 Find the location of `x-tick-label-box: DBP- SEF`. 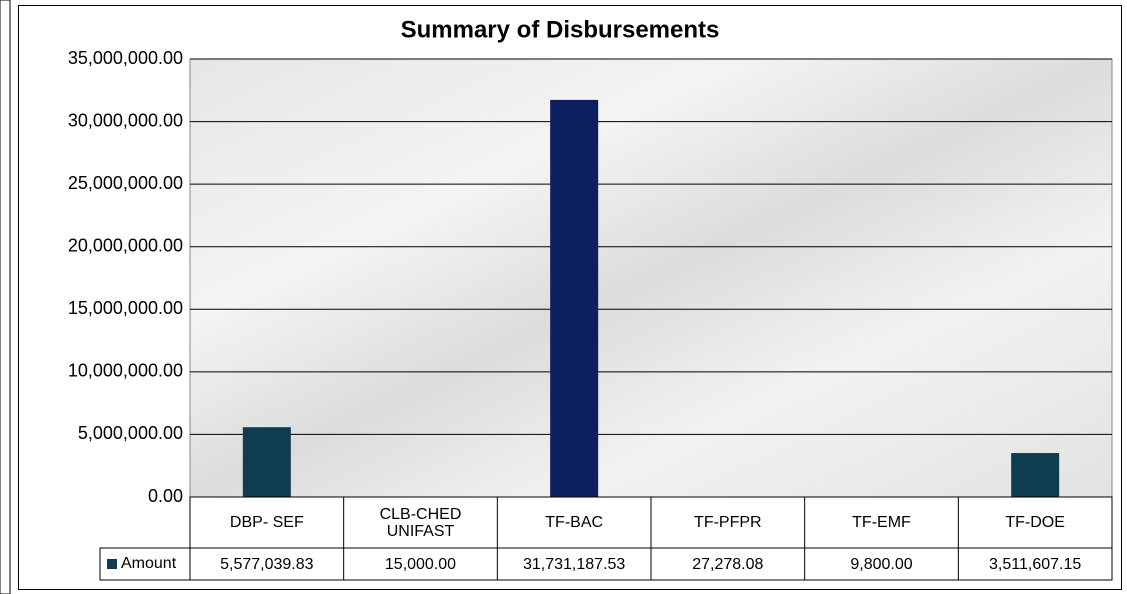

x-tick-label-box: DBP- SEF is located at coordinates (266, 522).